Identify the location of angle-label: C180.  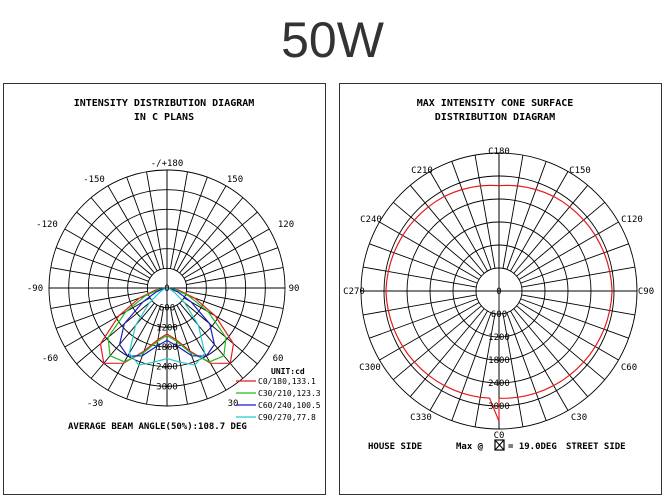
(499, 152).